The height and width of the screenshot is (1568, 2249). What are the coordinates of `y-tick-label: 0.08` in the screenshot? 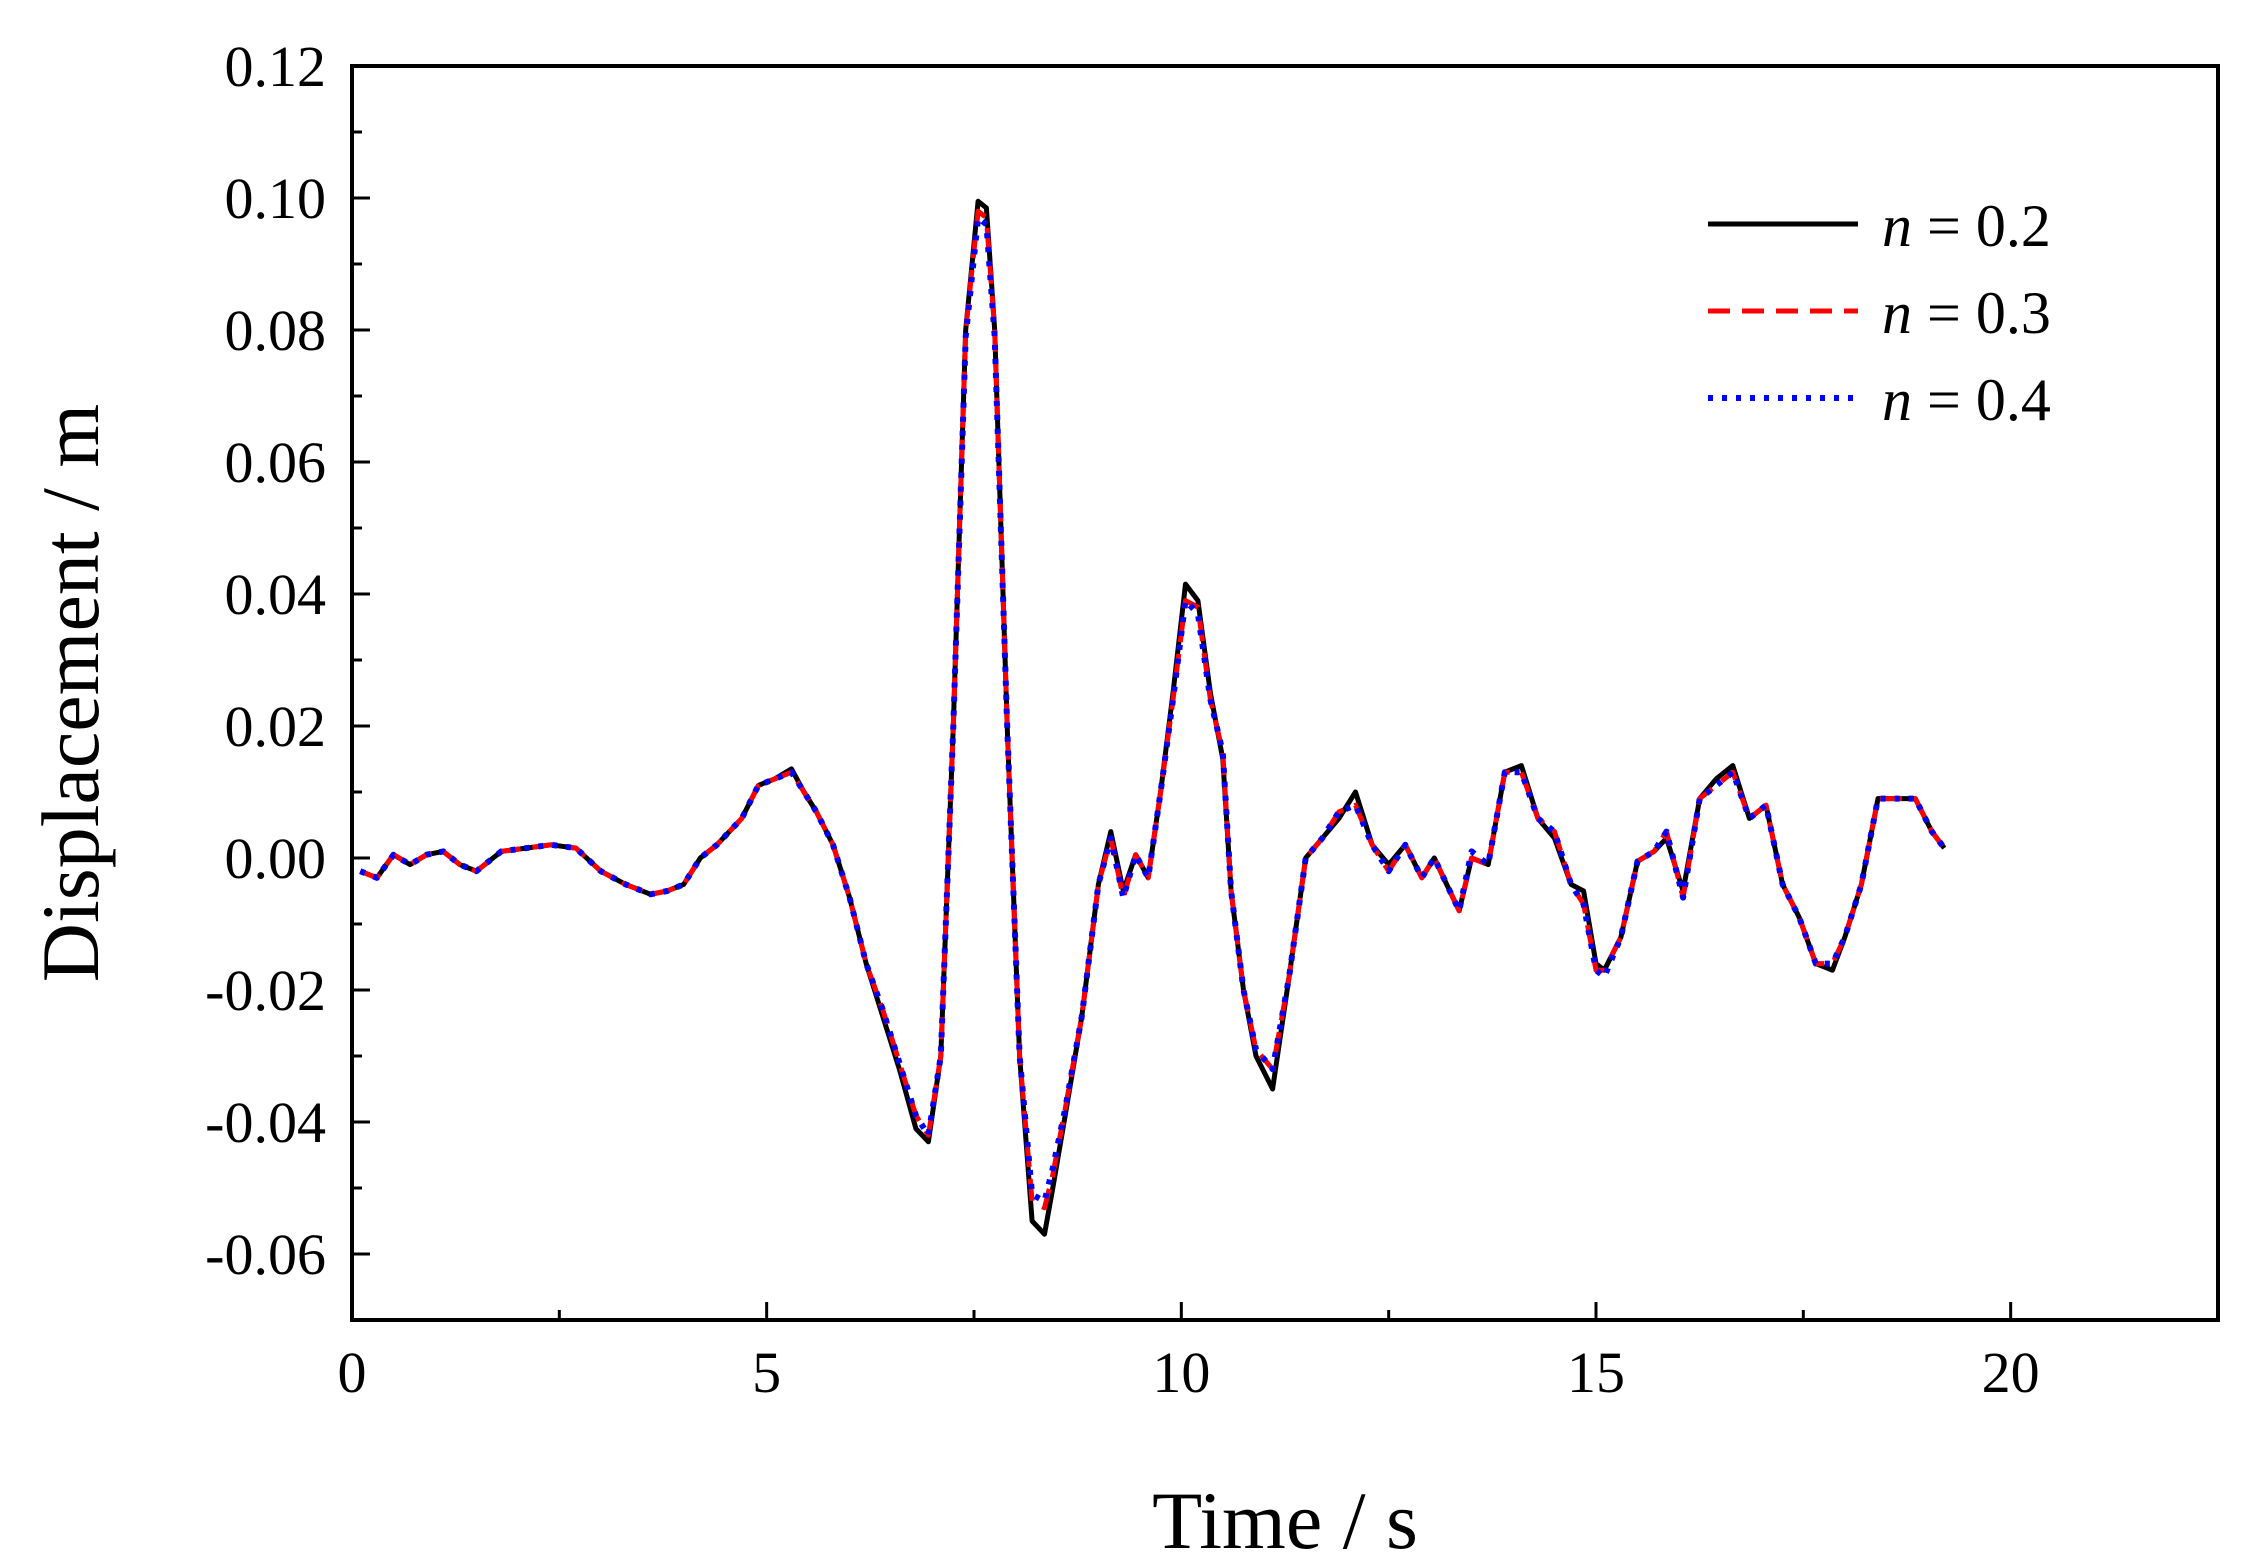 It's located at (276, 330).